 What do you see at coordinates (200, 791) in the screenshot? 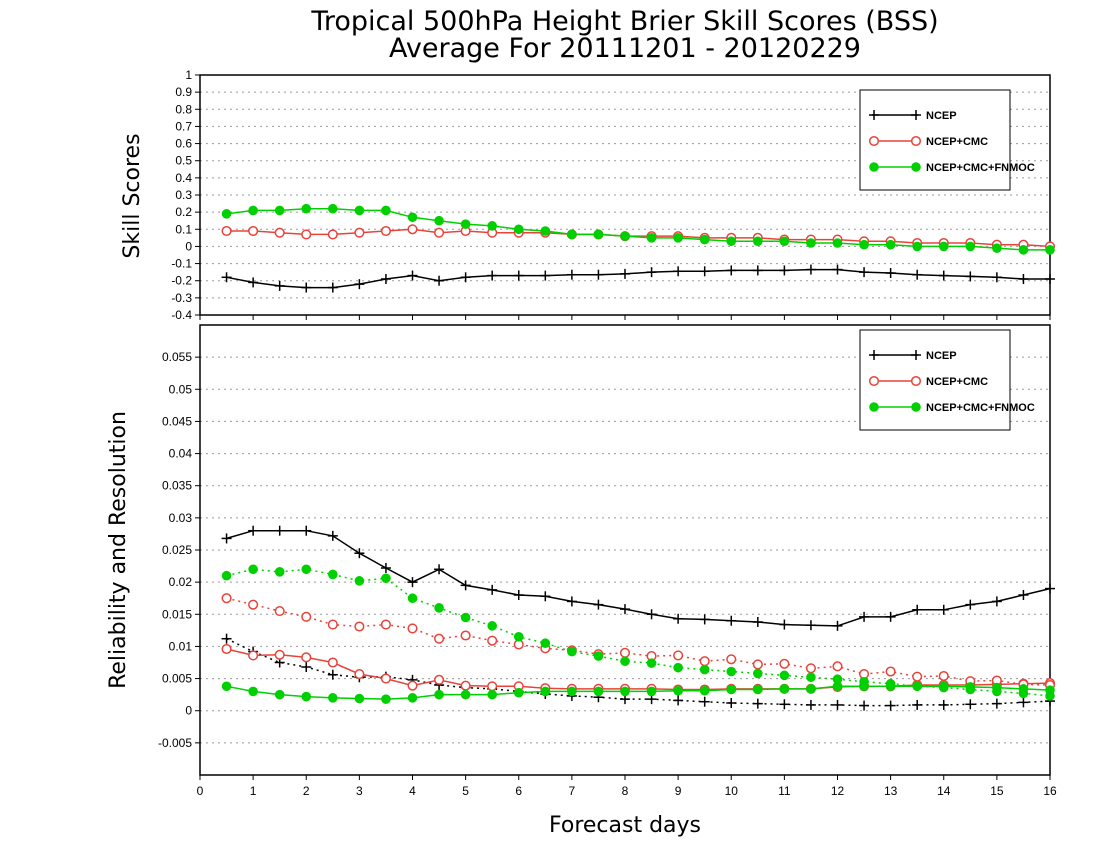
I see `bottom-xtick-label: 0` at bounding box center [200, 791].